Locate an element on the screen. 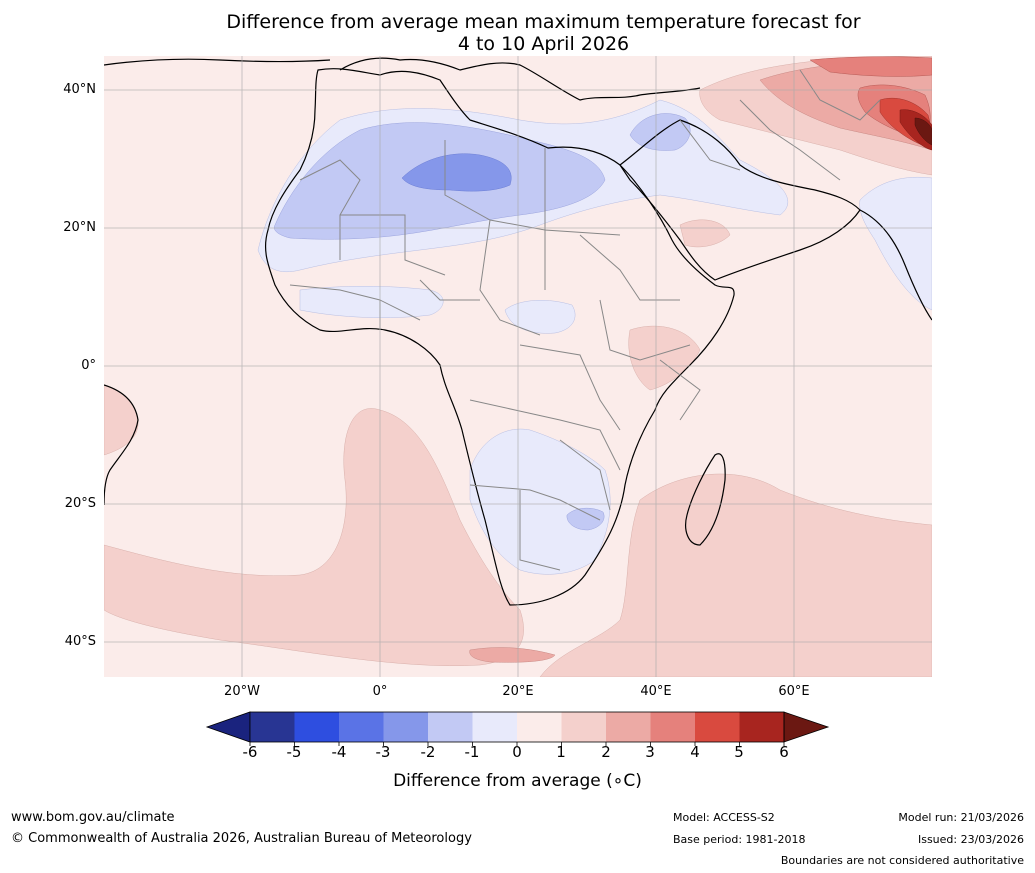  lon-label: 40°E is located at coordinates (656, 691).